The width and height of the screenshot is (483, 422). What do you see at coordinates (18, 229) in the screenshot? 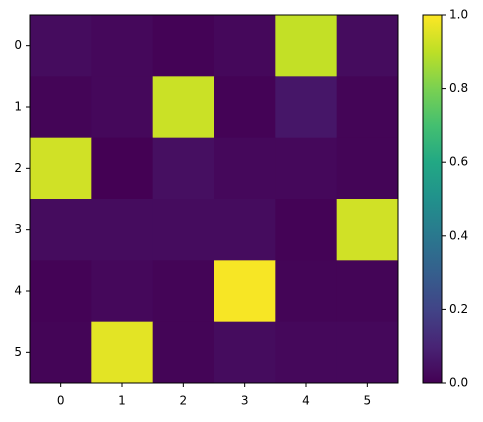
I see `y-tick-label: 3` at bounding box center [18, 229].